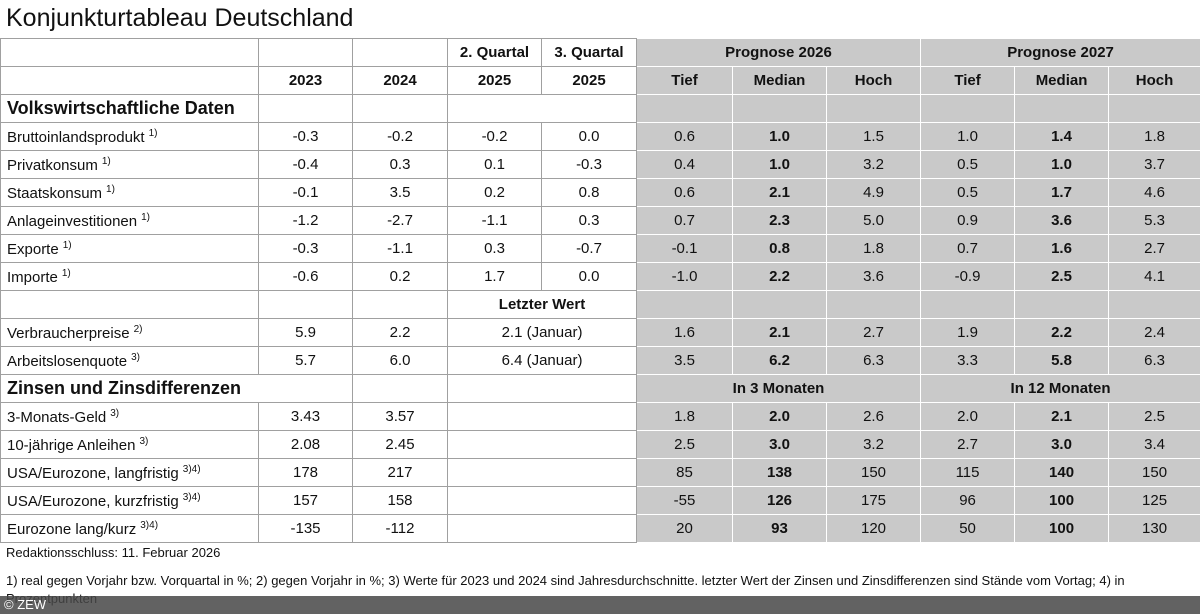  What do you see at coordinates (684, 80) in the screenshot?
I see `column-header: Tief` at bounding box center [684, 80].